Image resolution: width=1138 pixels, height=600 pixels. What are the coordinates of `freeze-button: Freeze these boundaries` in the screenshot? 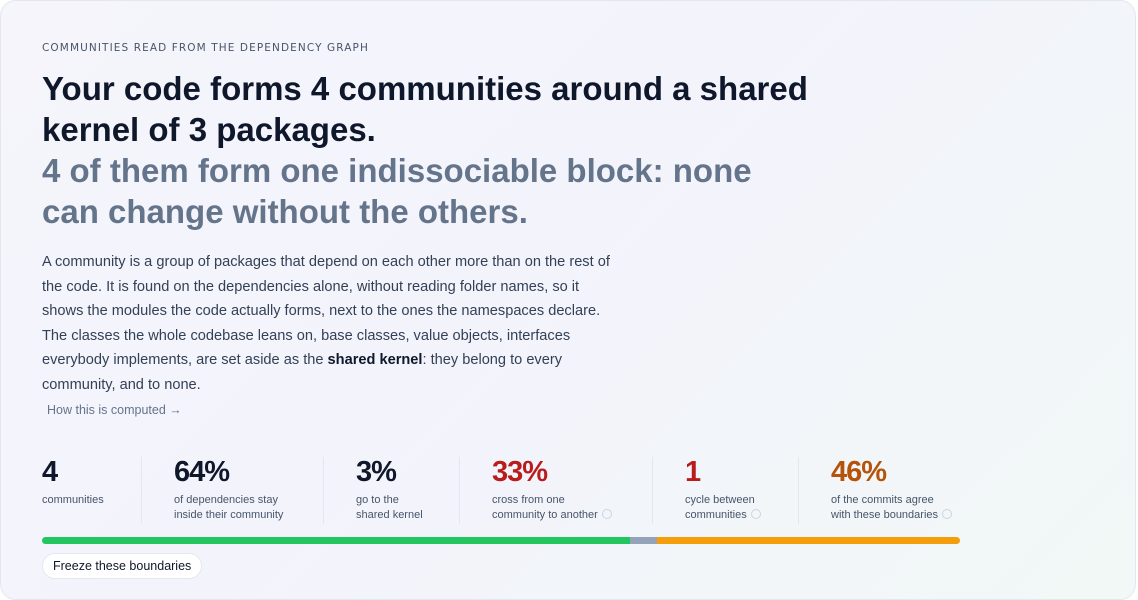 It's located at (122, 566).